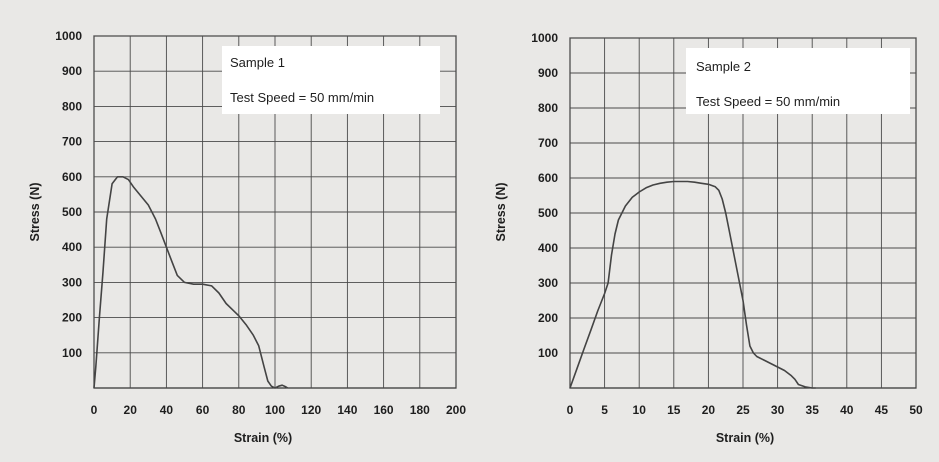 This screenshot has height=462, width=939. I want to click on x-tick-label: 30, so click(778, 410).